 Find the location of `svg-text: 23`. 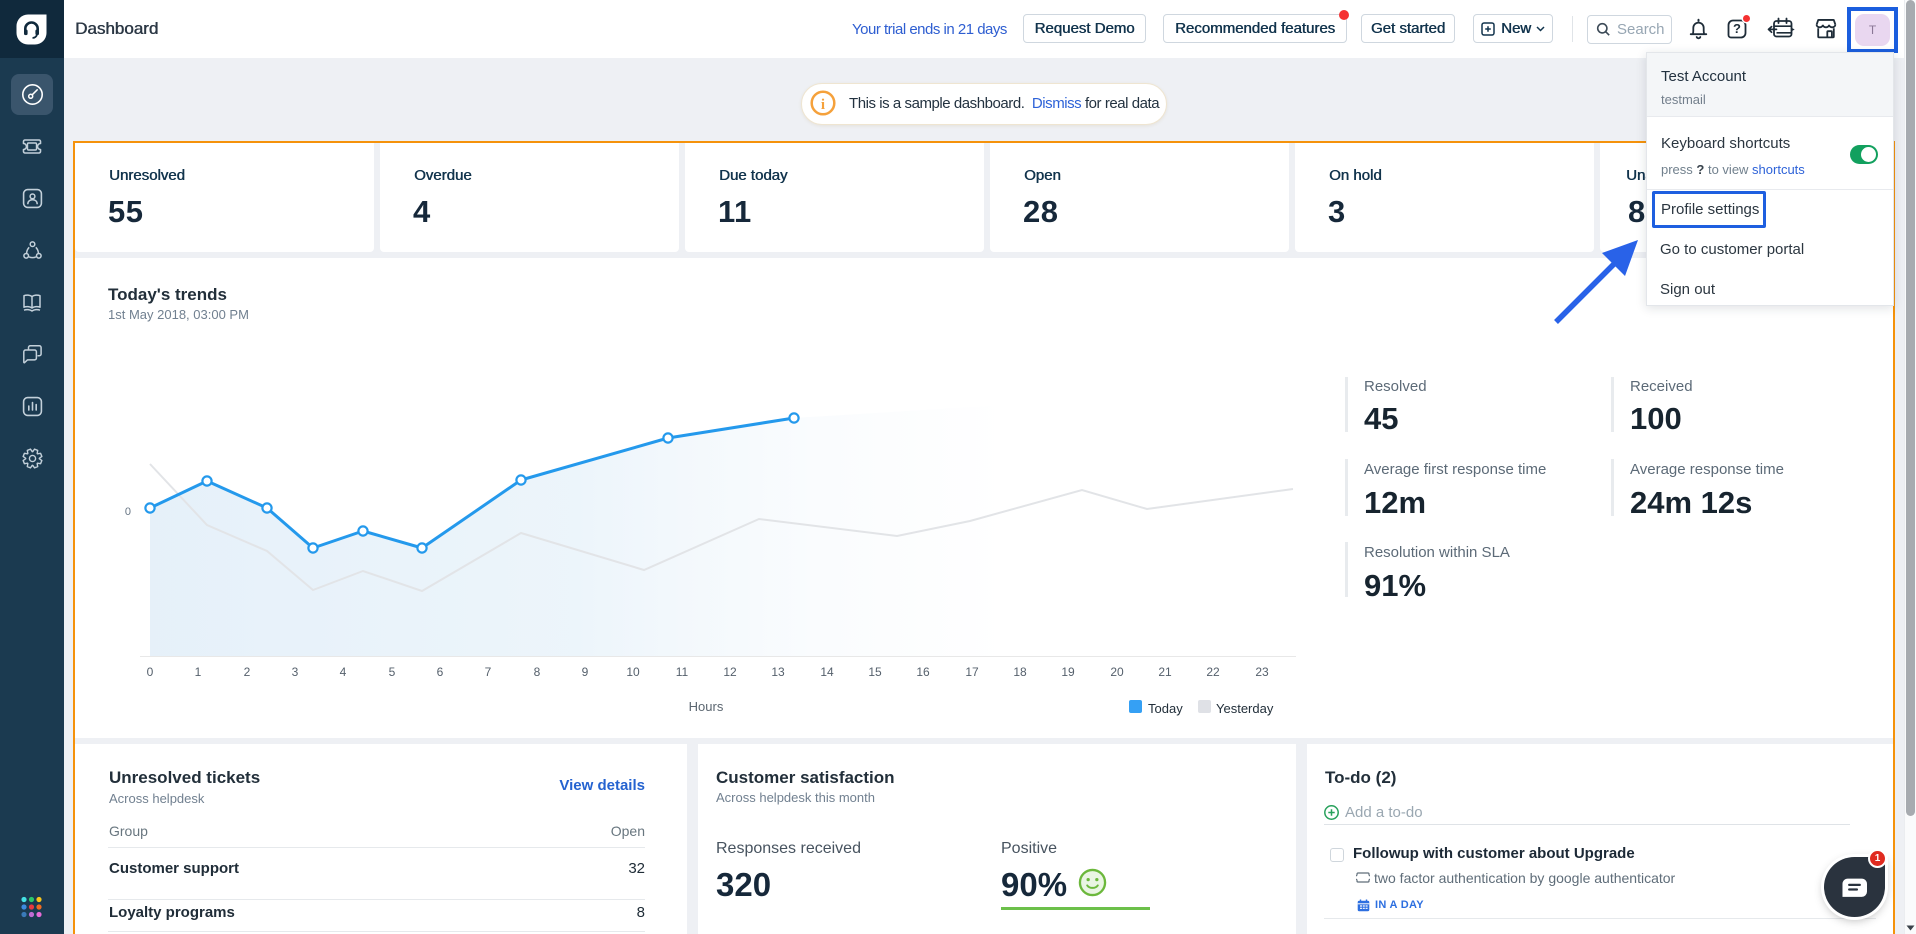

svg-text: 23 is located at coordinates (1262, 672).